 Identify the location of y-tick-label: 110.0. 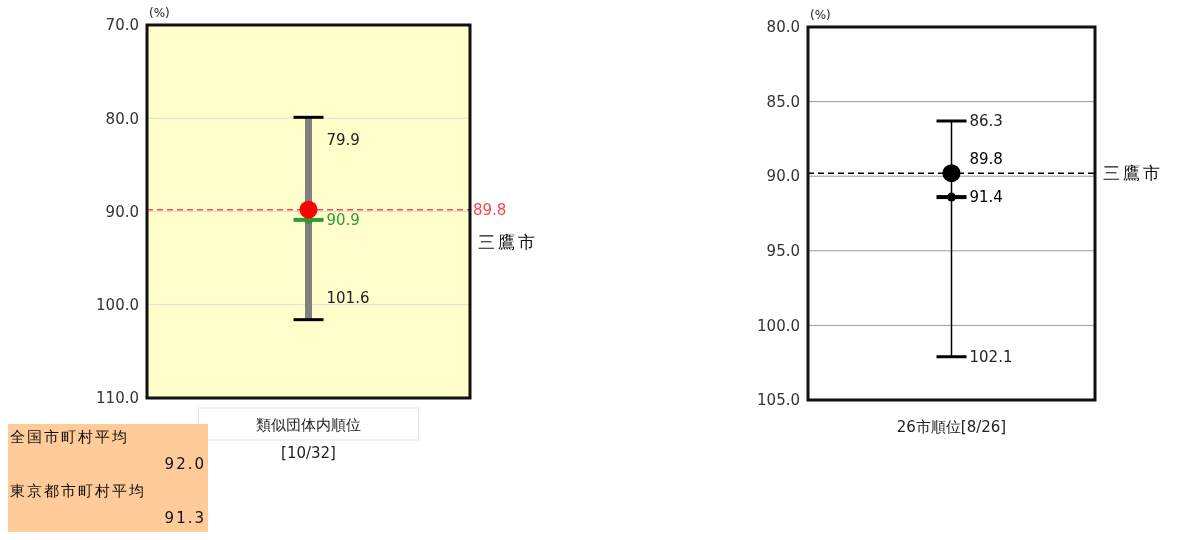
(117, 398).